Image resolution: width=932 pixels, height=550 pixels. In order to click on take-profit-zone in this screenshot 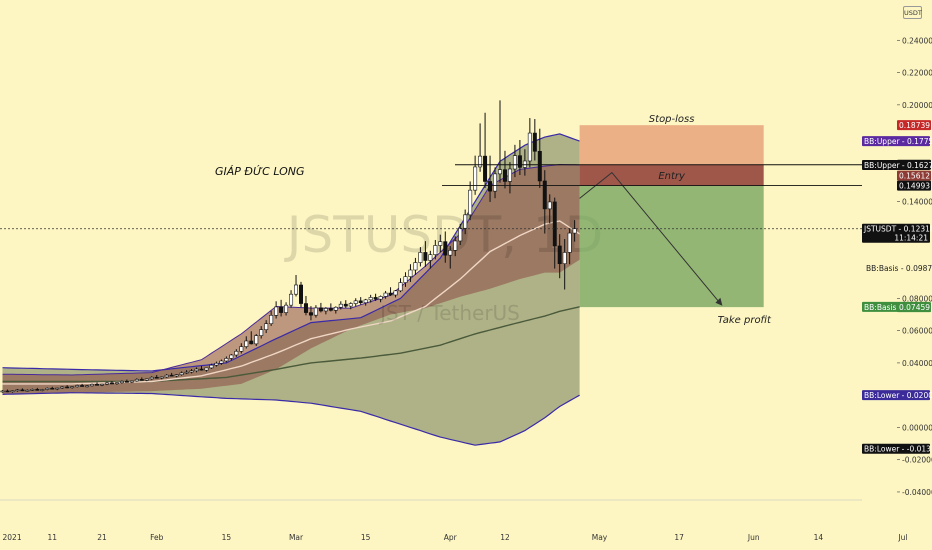, I will do `click(671, 246)`.